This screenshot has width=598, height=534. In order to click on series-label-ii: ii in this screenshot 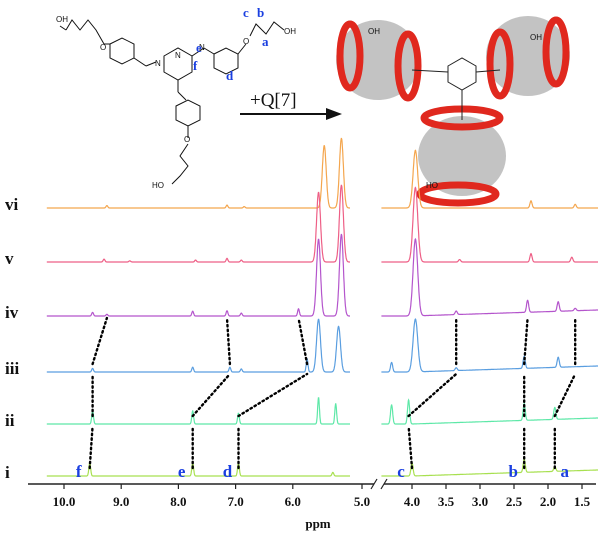, I will do `click(10, 420)`.